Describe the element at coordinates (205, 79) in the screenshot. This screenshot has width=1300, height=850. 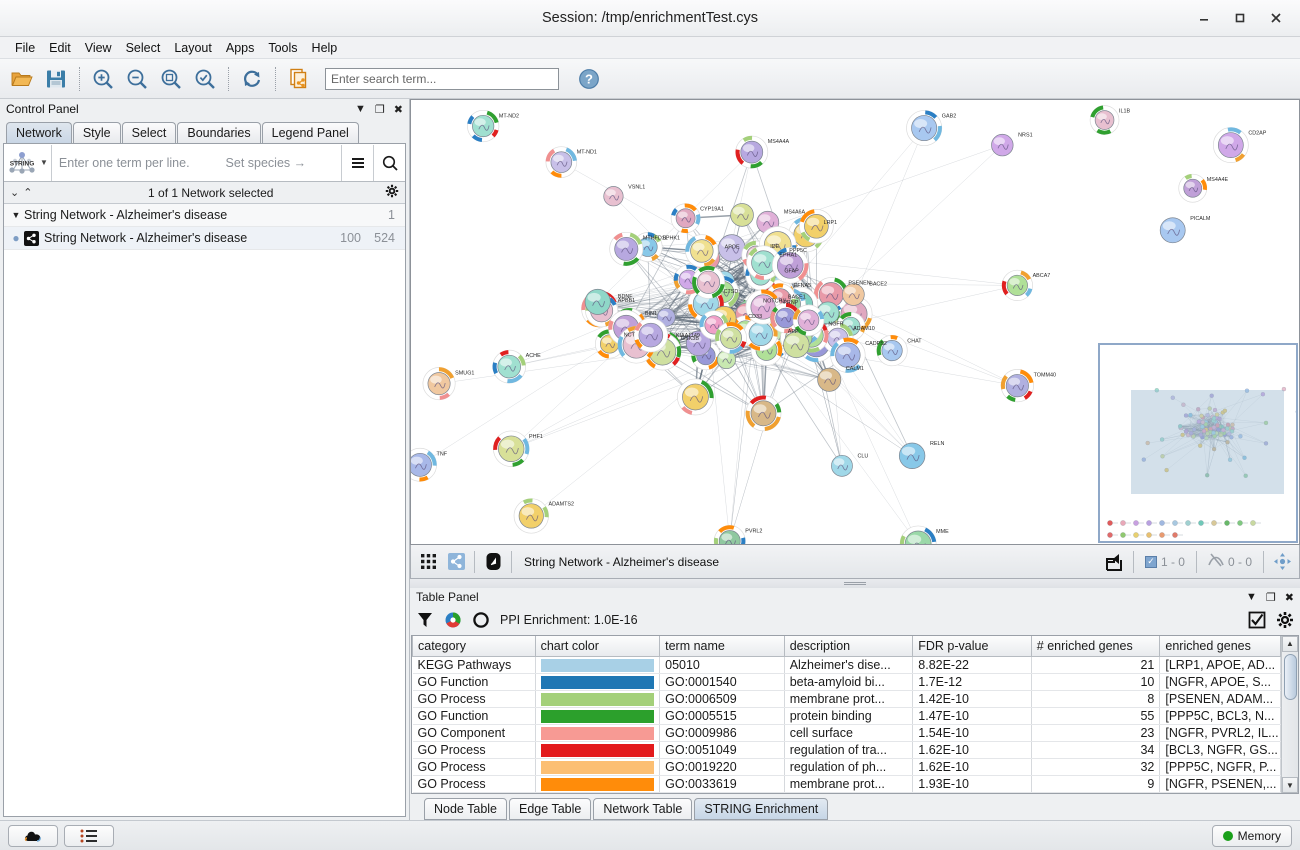
I see `zoom-fit-selected-icon` at that location.